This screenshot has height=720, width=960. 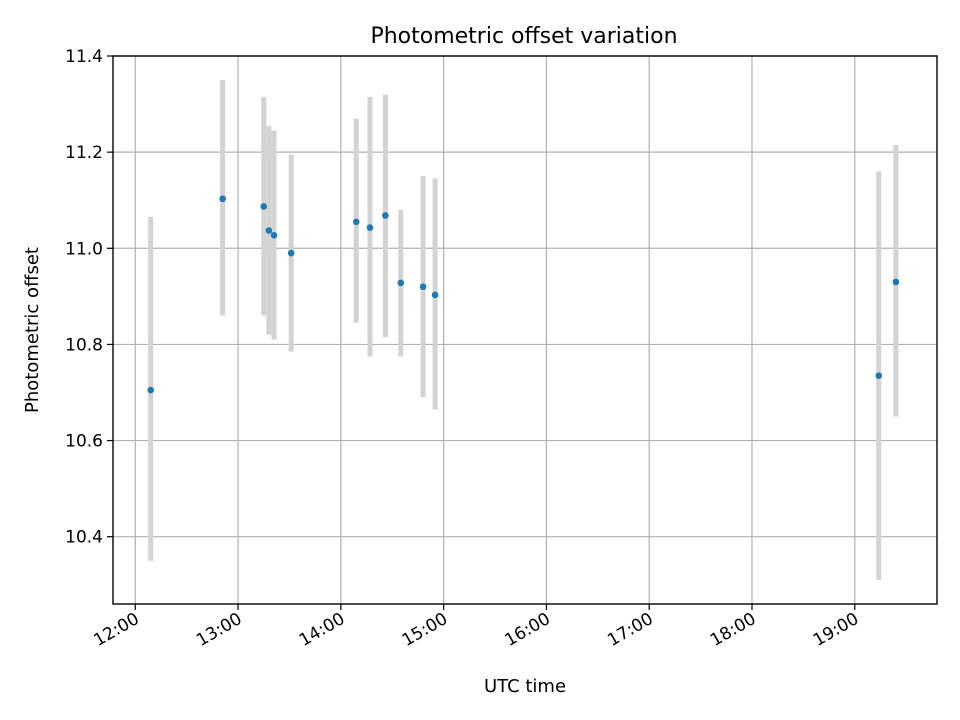 I want to click on y-tick-label: 11.4, so click(x=84, y=57).